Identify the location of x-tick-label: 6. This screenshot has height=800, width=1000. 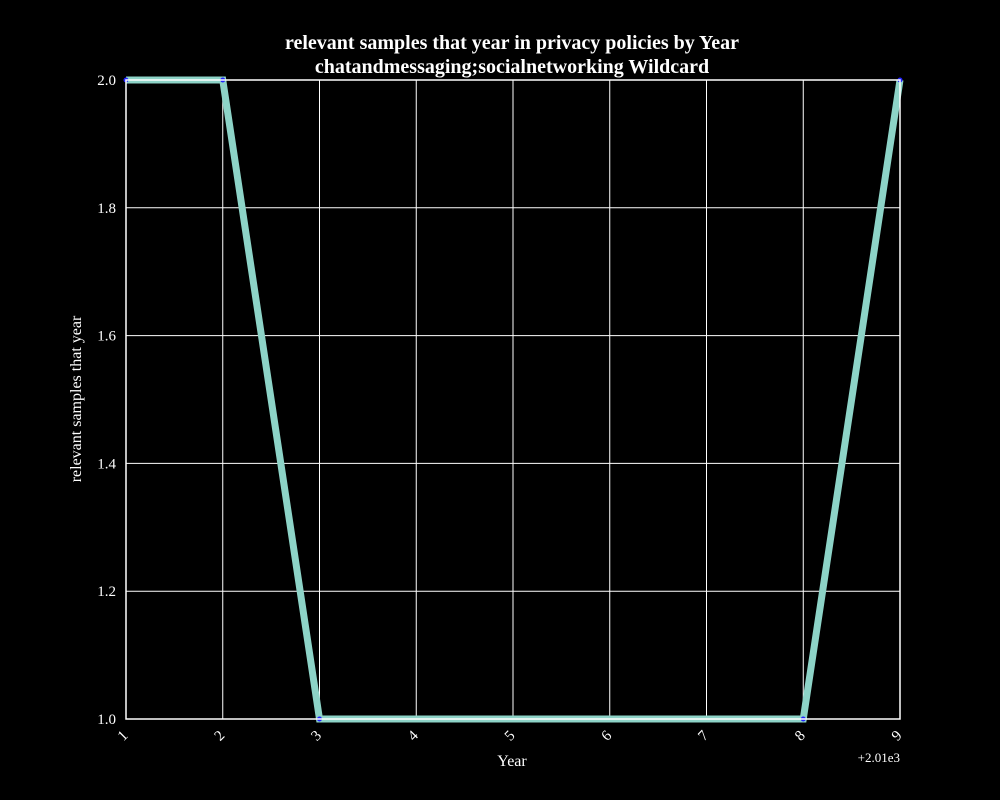
(607, 736).